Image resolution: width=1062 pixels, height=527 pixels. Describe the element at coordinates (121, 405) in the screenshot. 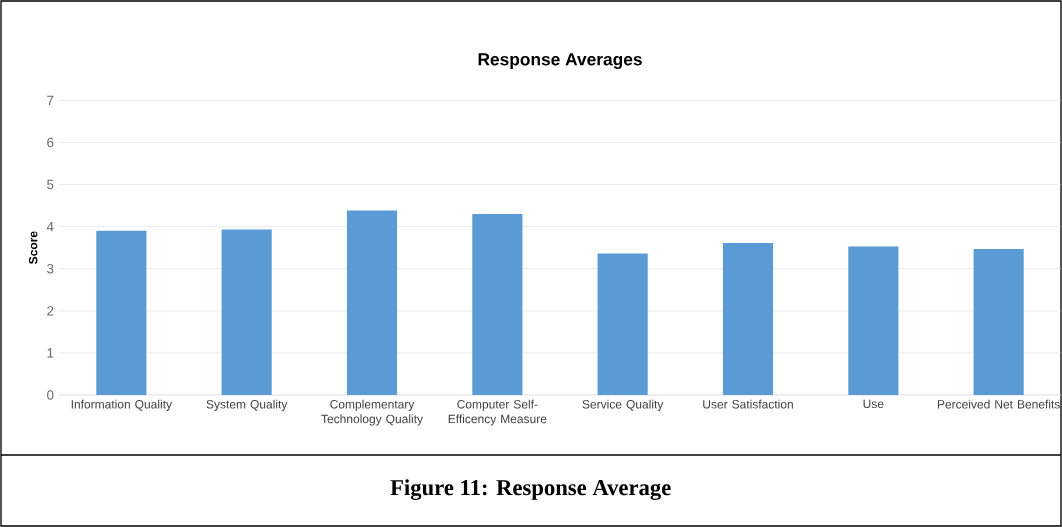

I see `x-tick-label: Information Quality` at that location.